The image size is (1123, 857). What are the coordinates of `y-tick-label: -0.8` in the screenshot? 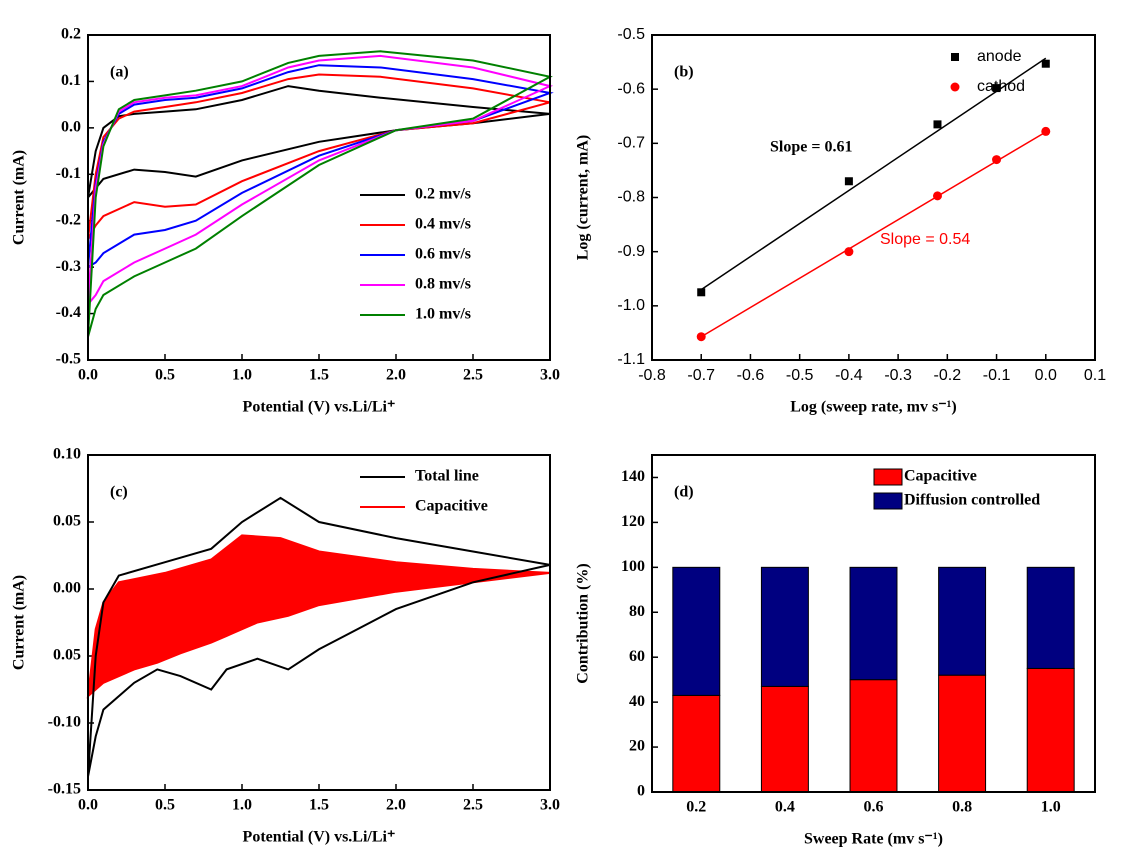 It's located at (631, 197).